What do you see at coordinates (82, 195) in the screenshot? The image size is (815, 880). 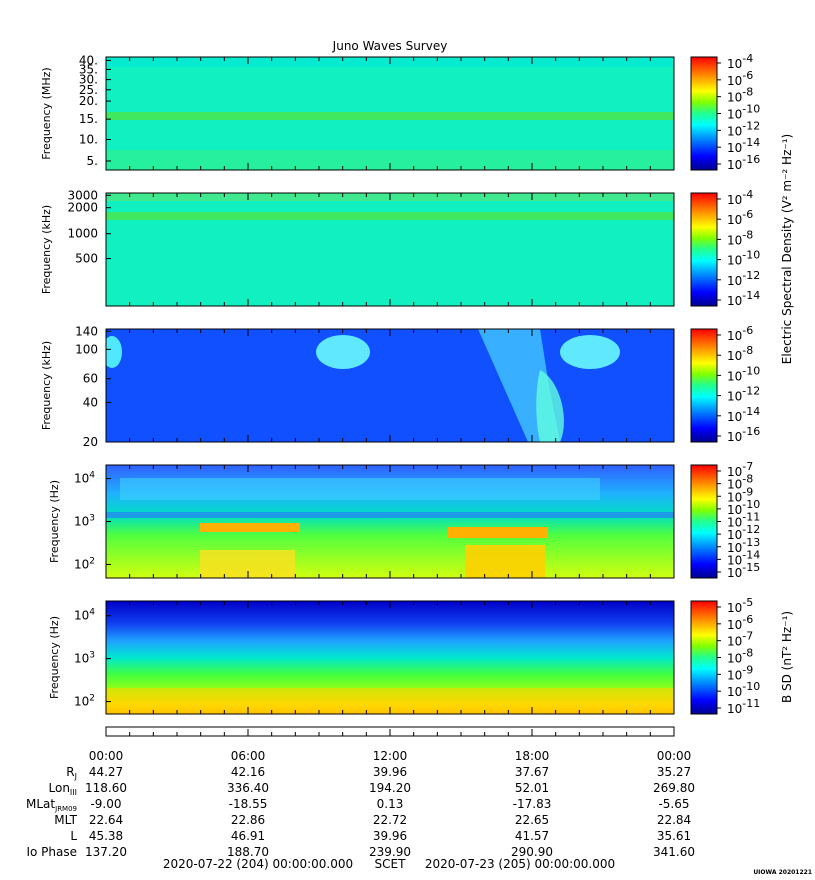 I see `y-tick-label: 3000` at bounding box center [82, 195].